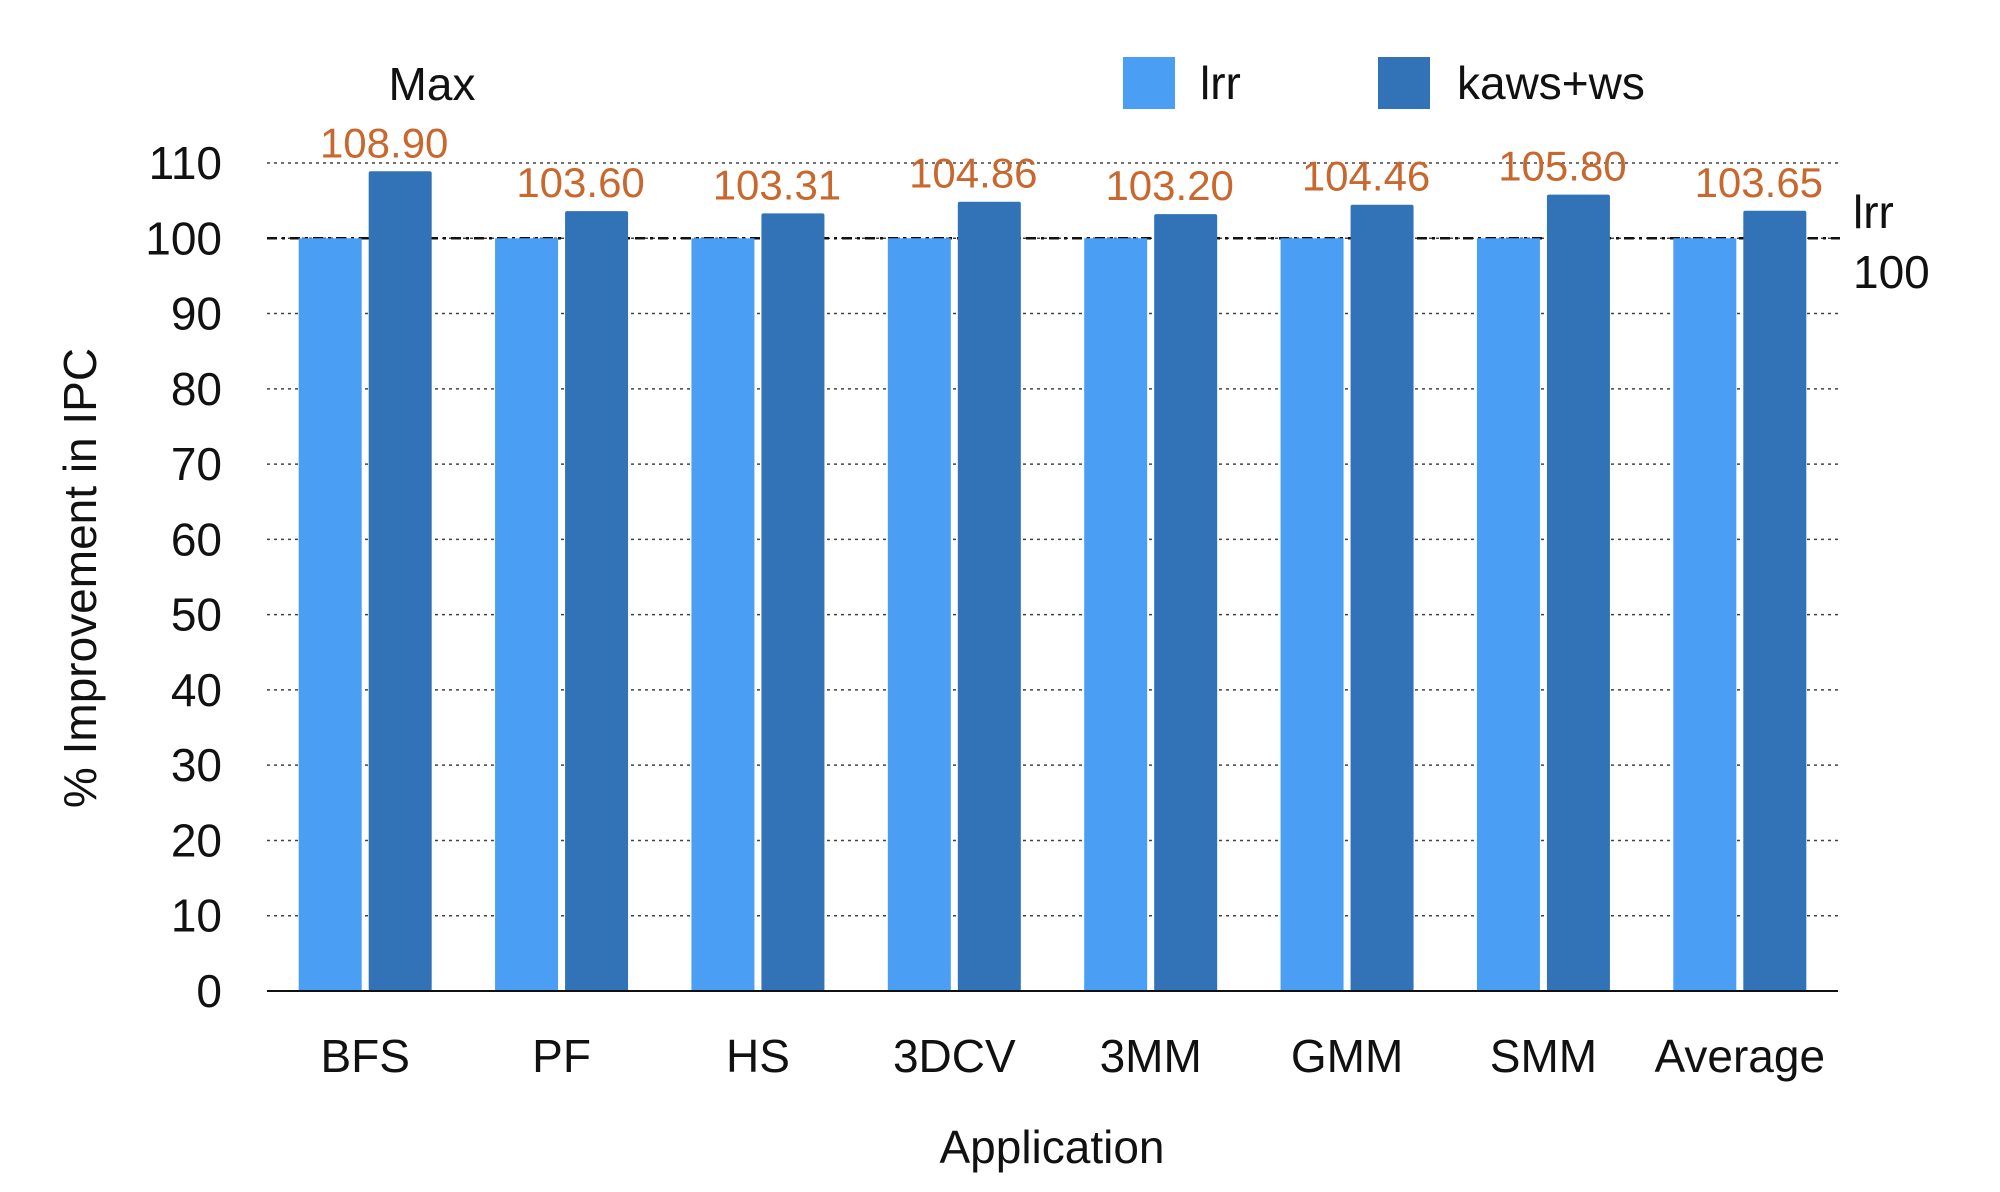 This screenshot has height=1192, width=2000. Describe the element at coordinates (183, 238) in the screenshot. I see `y-tick-label: 100` at that location.